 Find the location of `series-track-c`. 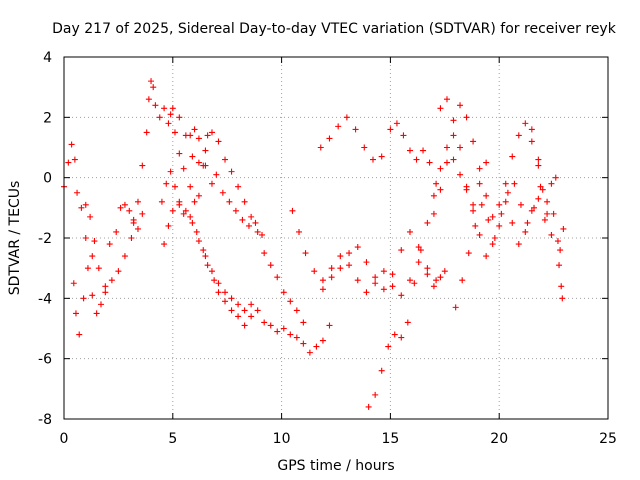

series-track-c is located at coordinates (114, 250).